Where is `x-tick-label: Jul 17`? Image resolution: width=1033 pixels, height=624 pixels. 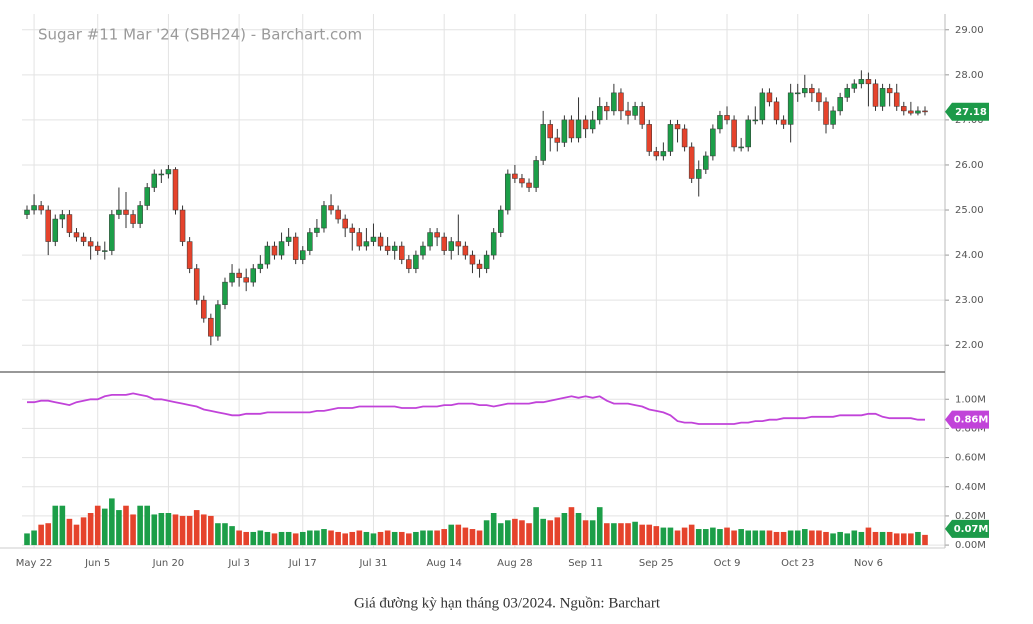 x-tick-label: Jul 17 is located at coordinates (302, 563).